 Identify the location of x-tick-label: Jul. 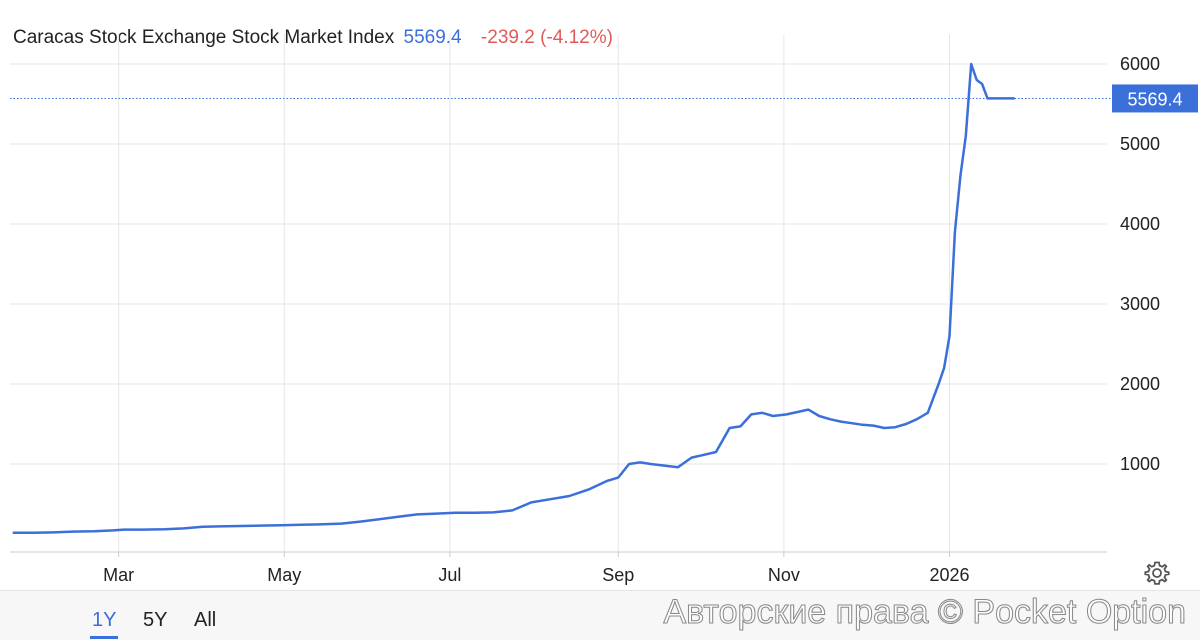
(449, 575).